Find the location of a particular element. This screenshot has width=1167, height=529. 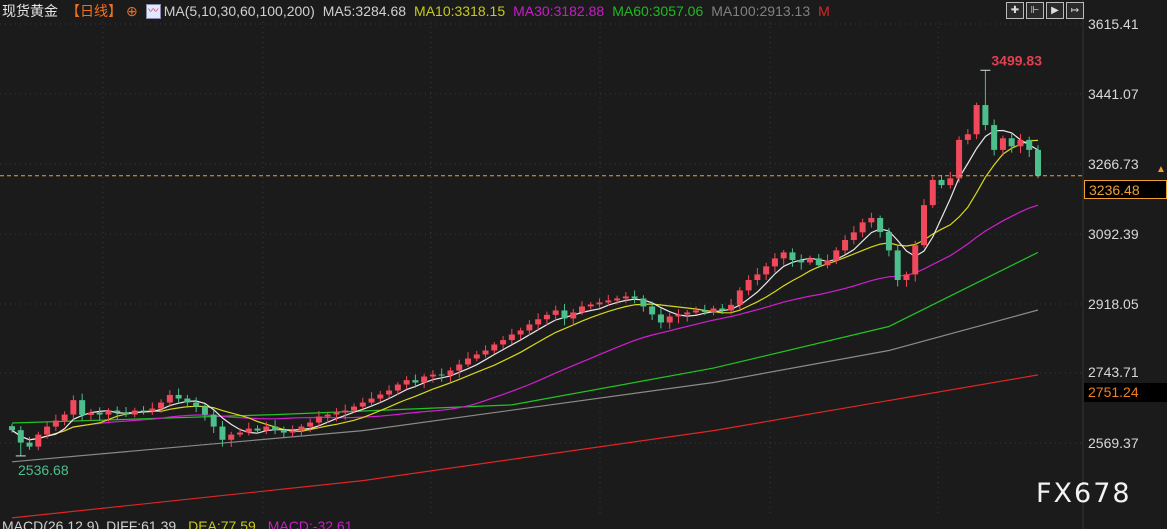

period-selector: 【日线】 is located at coordinates (94, 11).